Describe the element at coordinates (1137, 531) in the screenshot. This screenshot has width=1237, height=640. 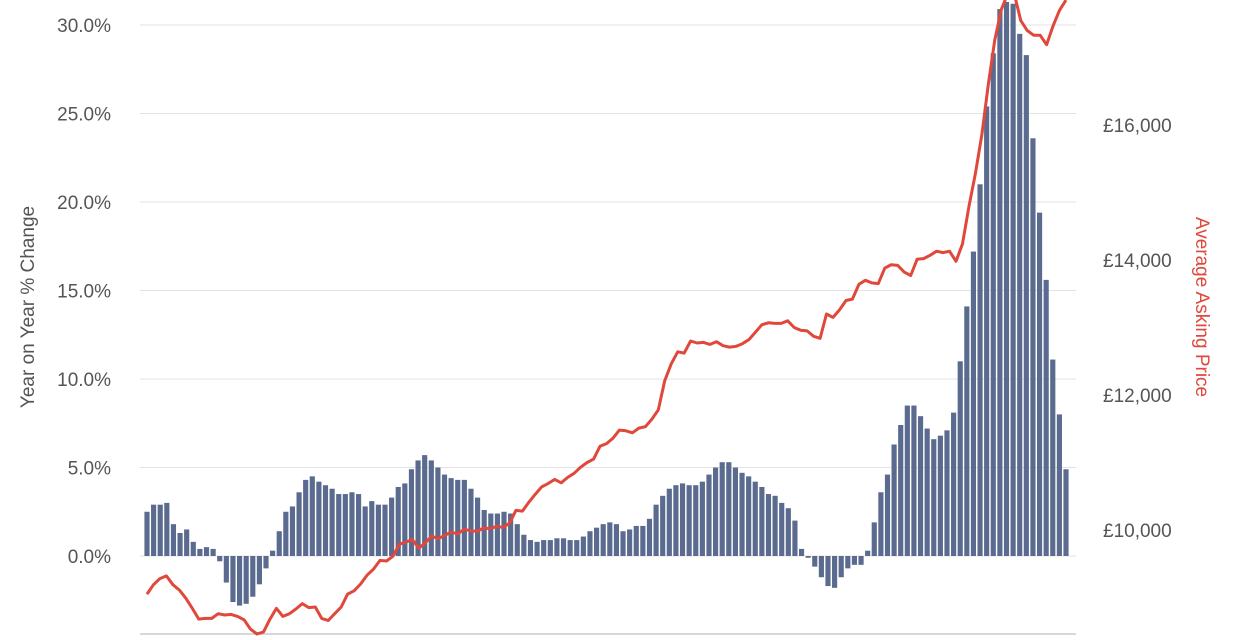
I see `y2-tick-label: £10,000` at that location.